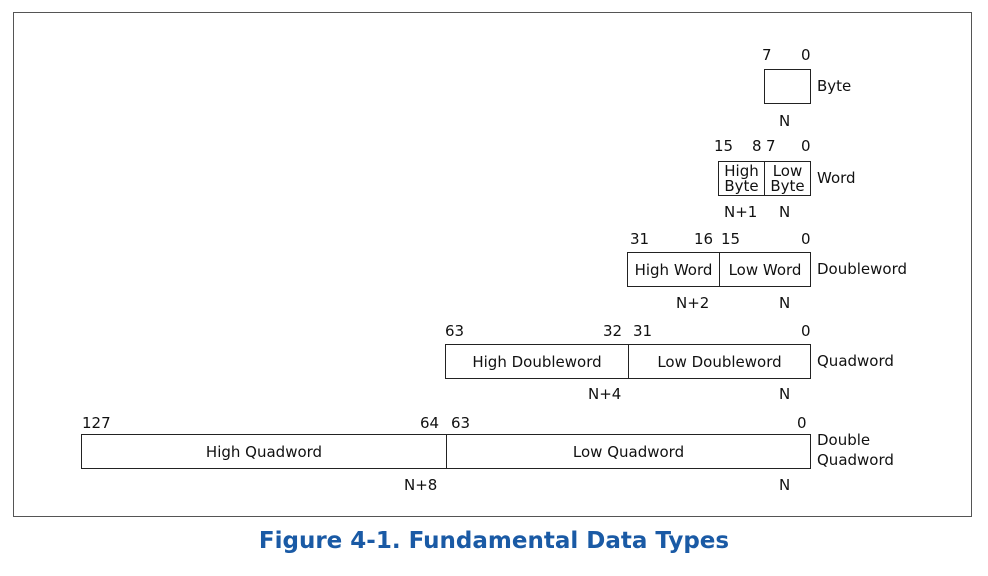 The height and width of the screenshot is (576, 988). Describe the element at coordinates (673, 269) in the screenshot. I see `high-word-cell: High Word` at that location.